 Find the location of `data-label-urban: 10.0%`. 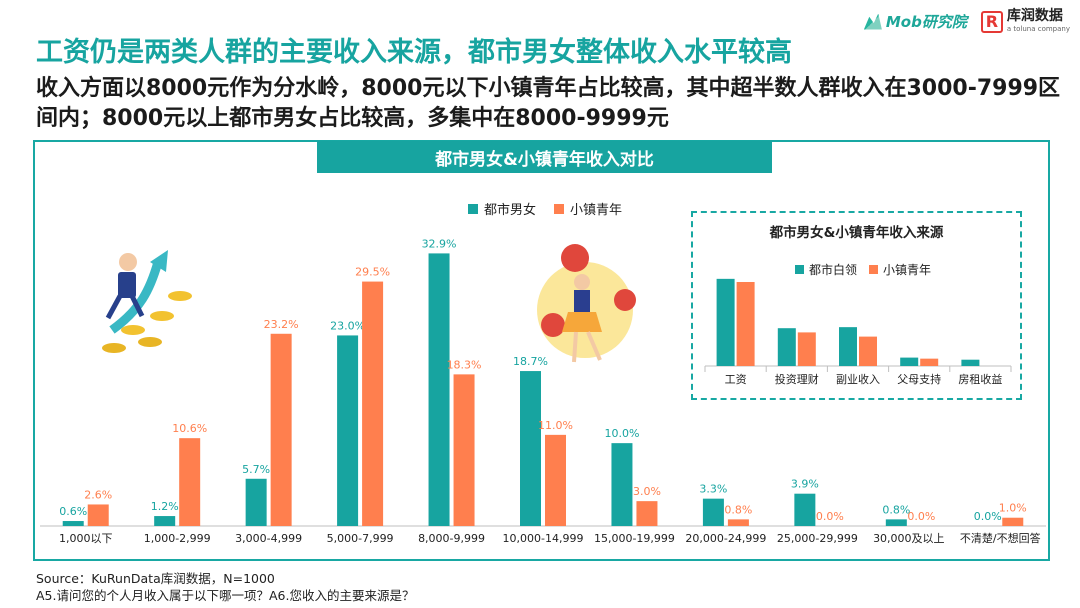

data-label-urban: 10.0% is located at coordinates (621, 433).